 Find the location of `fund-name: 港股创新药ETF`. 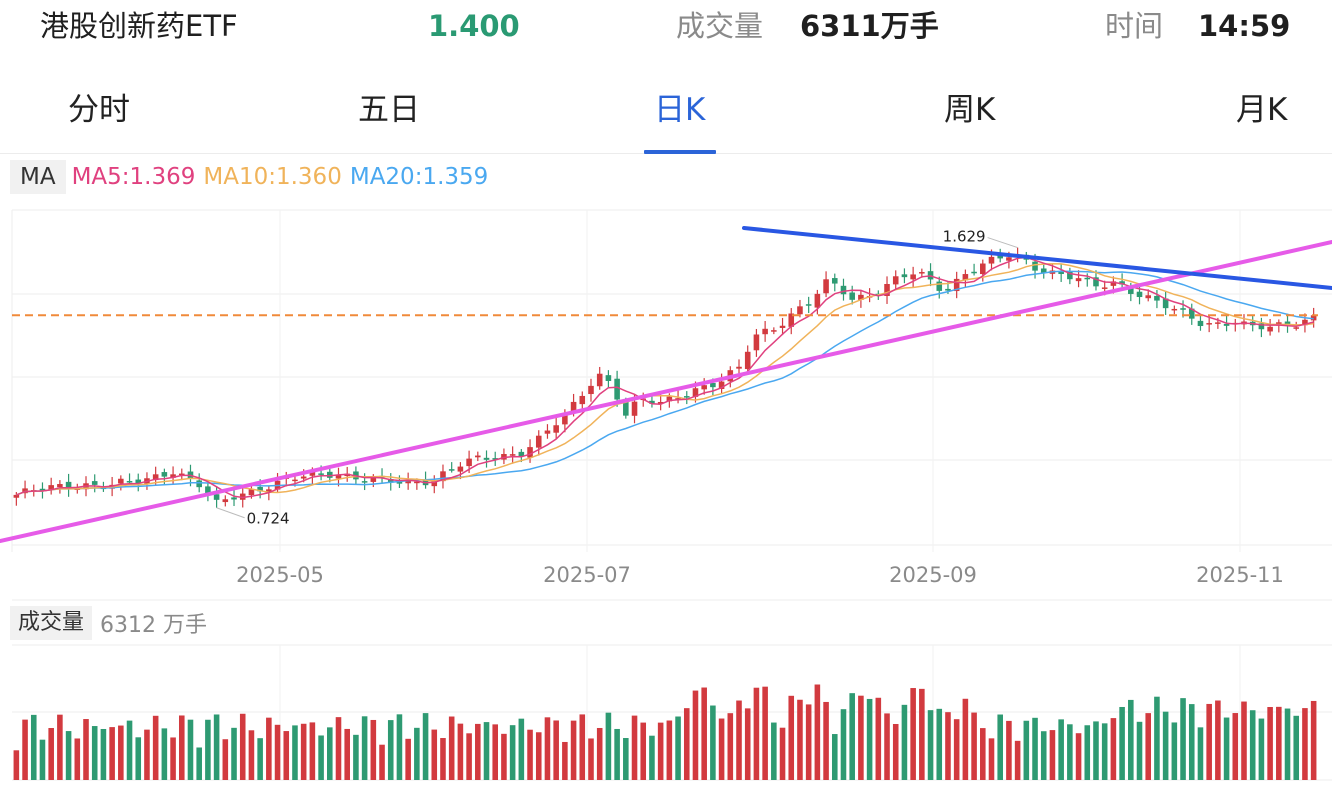

fund-name: 港股创新药ETF is located at coordinates (139, 26).